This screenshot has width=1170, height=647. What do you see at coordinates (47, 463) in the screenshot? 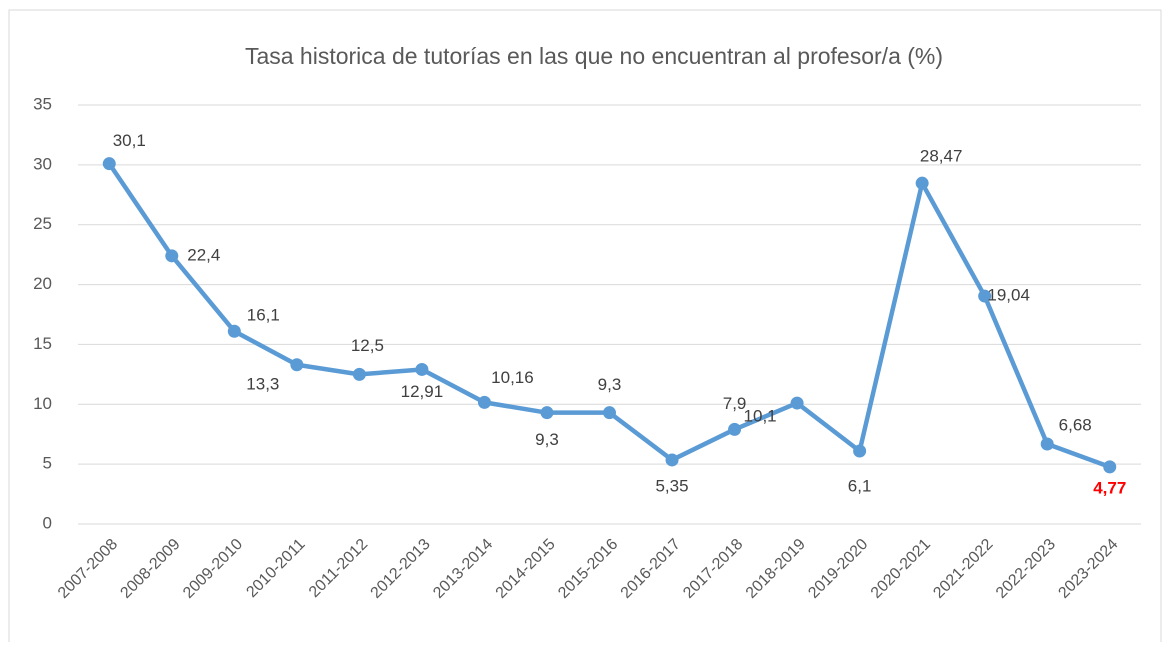
I see `y-tick-label: 5` at bounding box center [47, 463].